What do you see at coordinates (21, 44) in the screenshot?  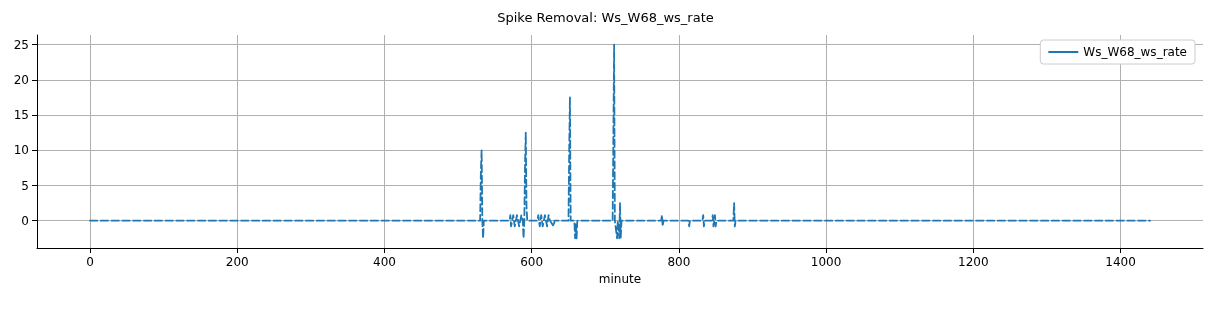 I see `y-tick-label: 25` at bounding box center [21, 44].